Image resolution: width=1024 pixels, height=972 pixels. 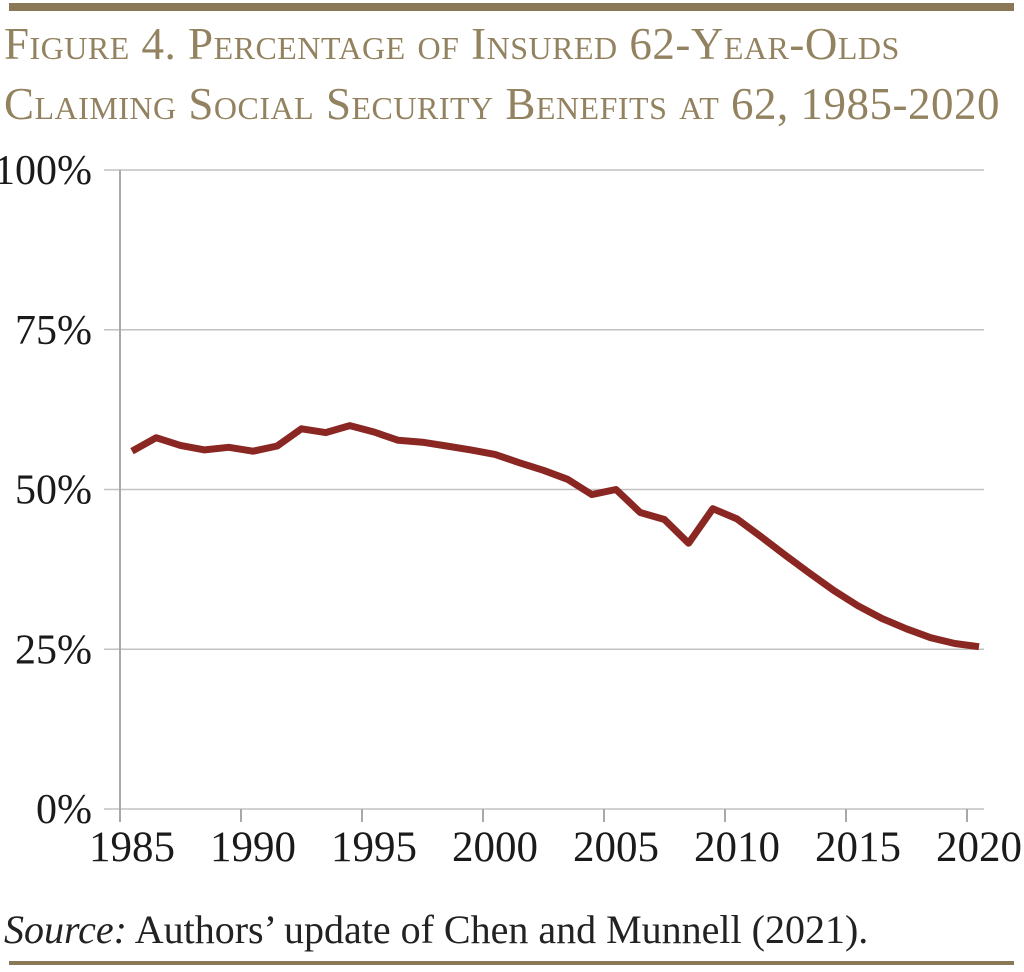 I want to click on y-tick-label-50: 50%, so click(x=53, y=491).